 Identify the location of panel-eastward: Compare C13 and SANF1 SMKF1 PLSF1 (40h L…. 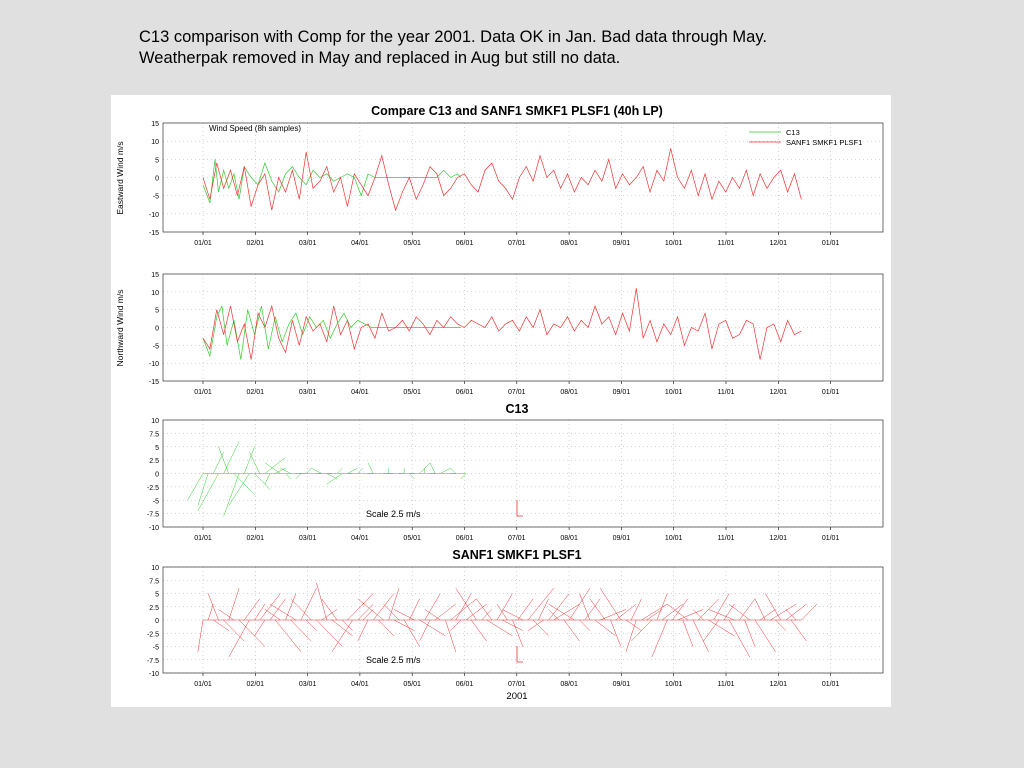
(499, 175).